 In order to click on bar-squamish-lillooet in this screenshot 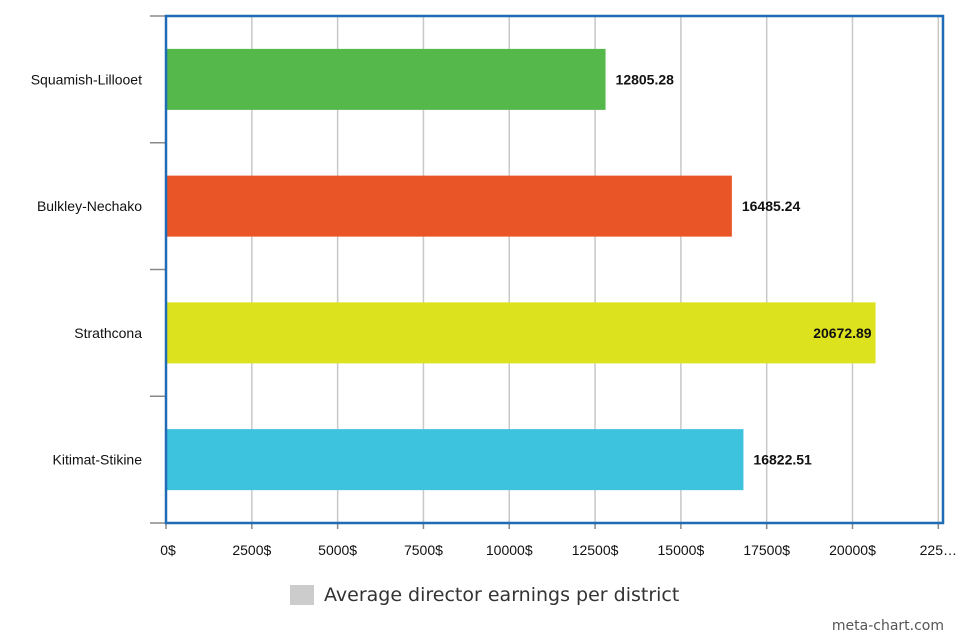, I will do `click(386, 79)`.